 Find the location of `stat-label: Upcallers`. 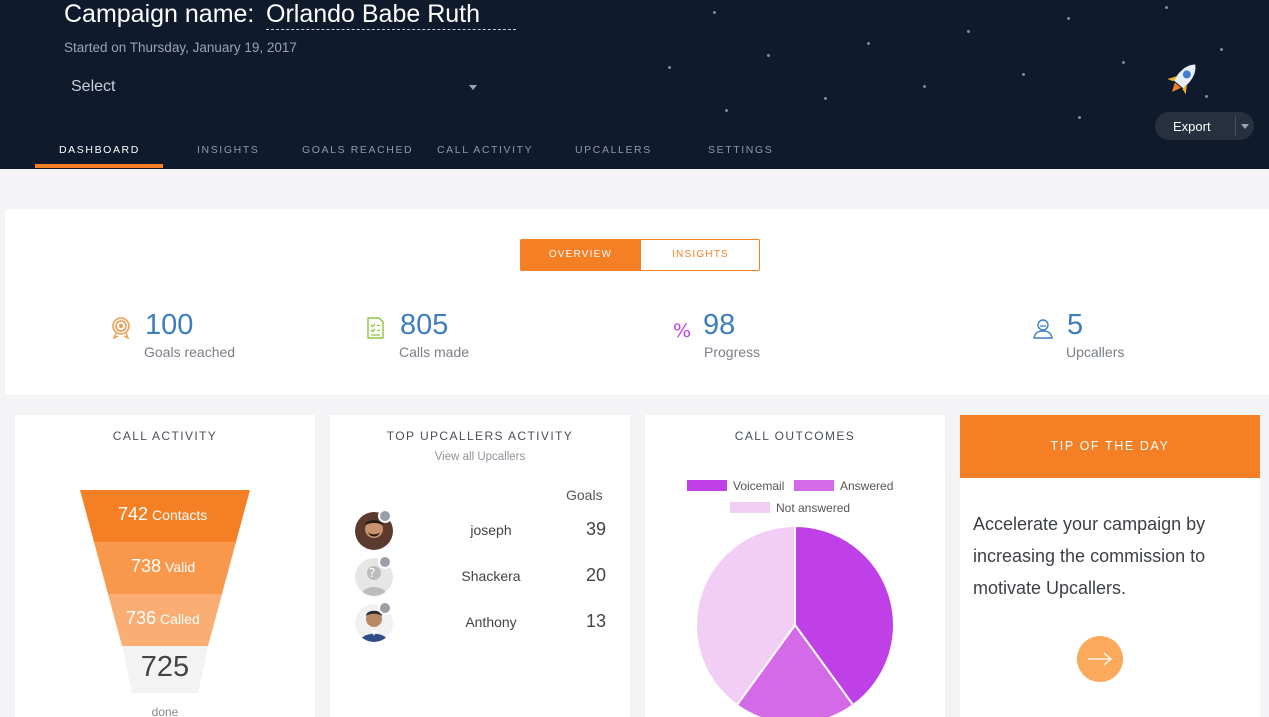

stat-label: Upcallers is located at coordinates (1095, 352).